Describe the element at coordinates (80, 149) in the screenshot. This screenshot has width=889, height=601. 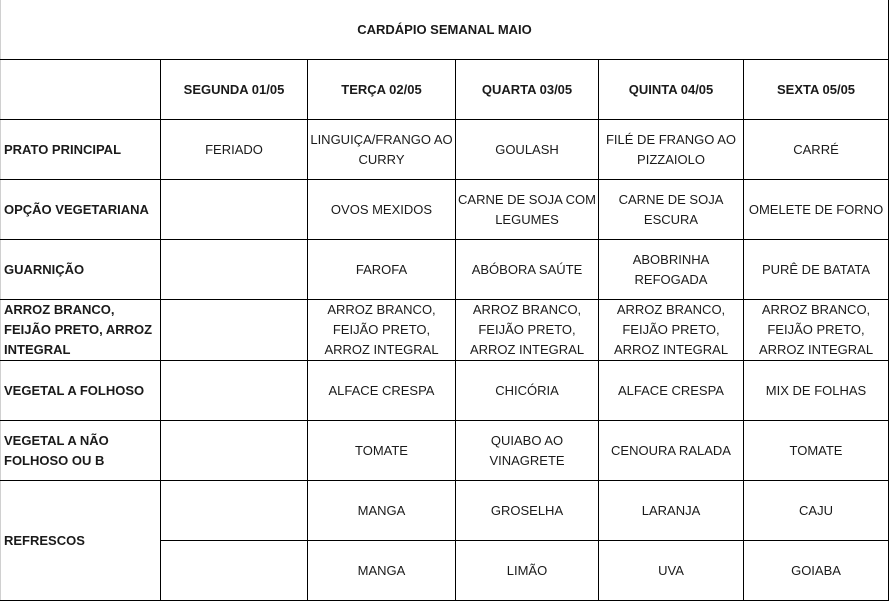
I see `row-label: PRATO PRINCIPAL` at that location.